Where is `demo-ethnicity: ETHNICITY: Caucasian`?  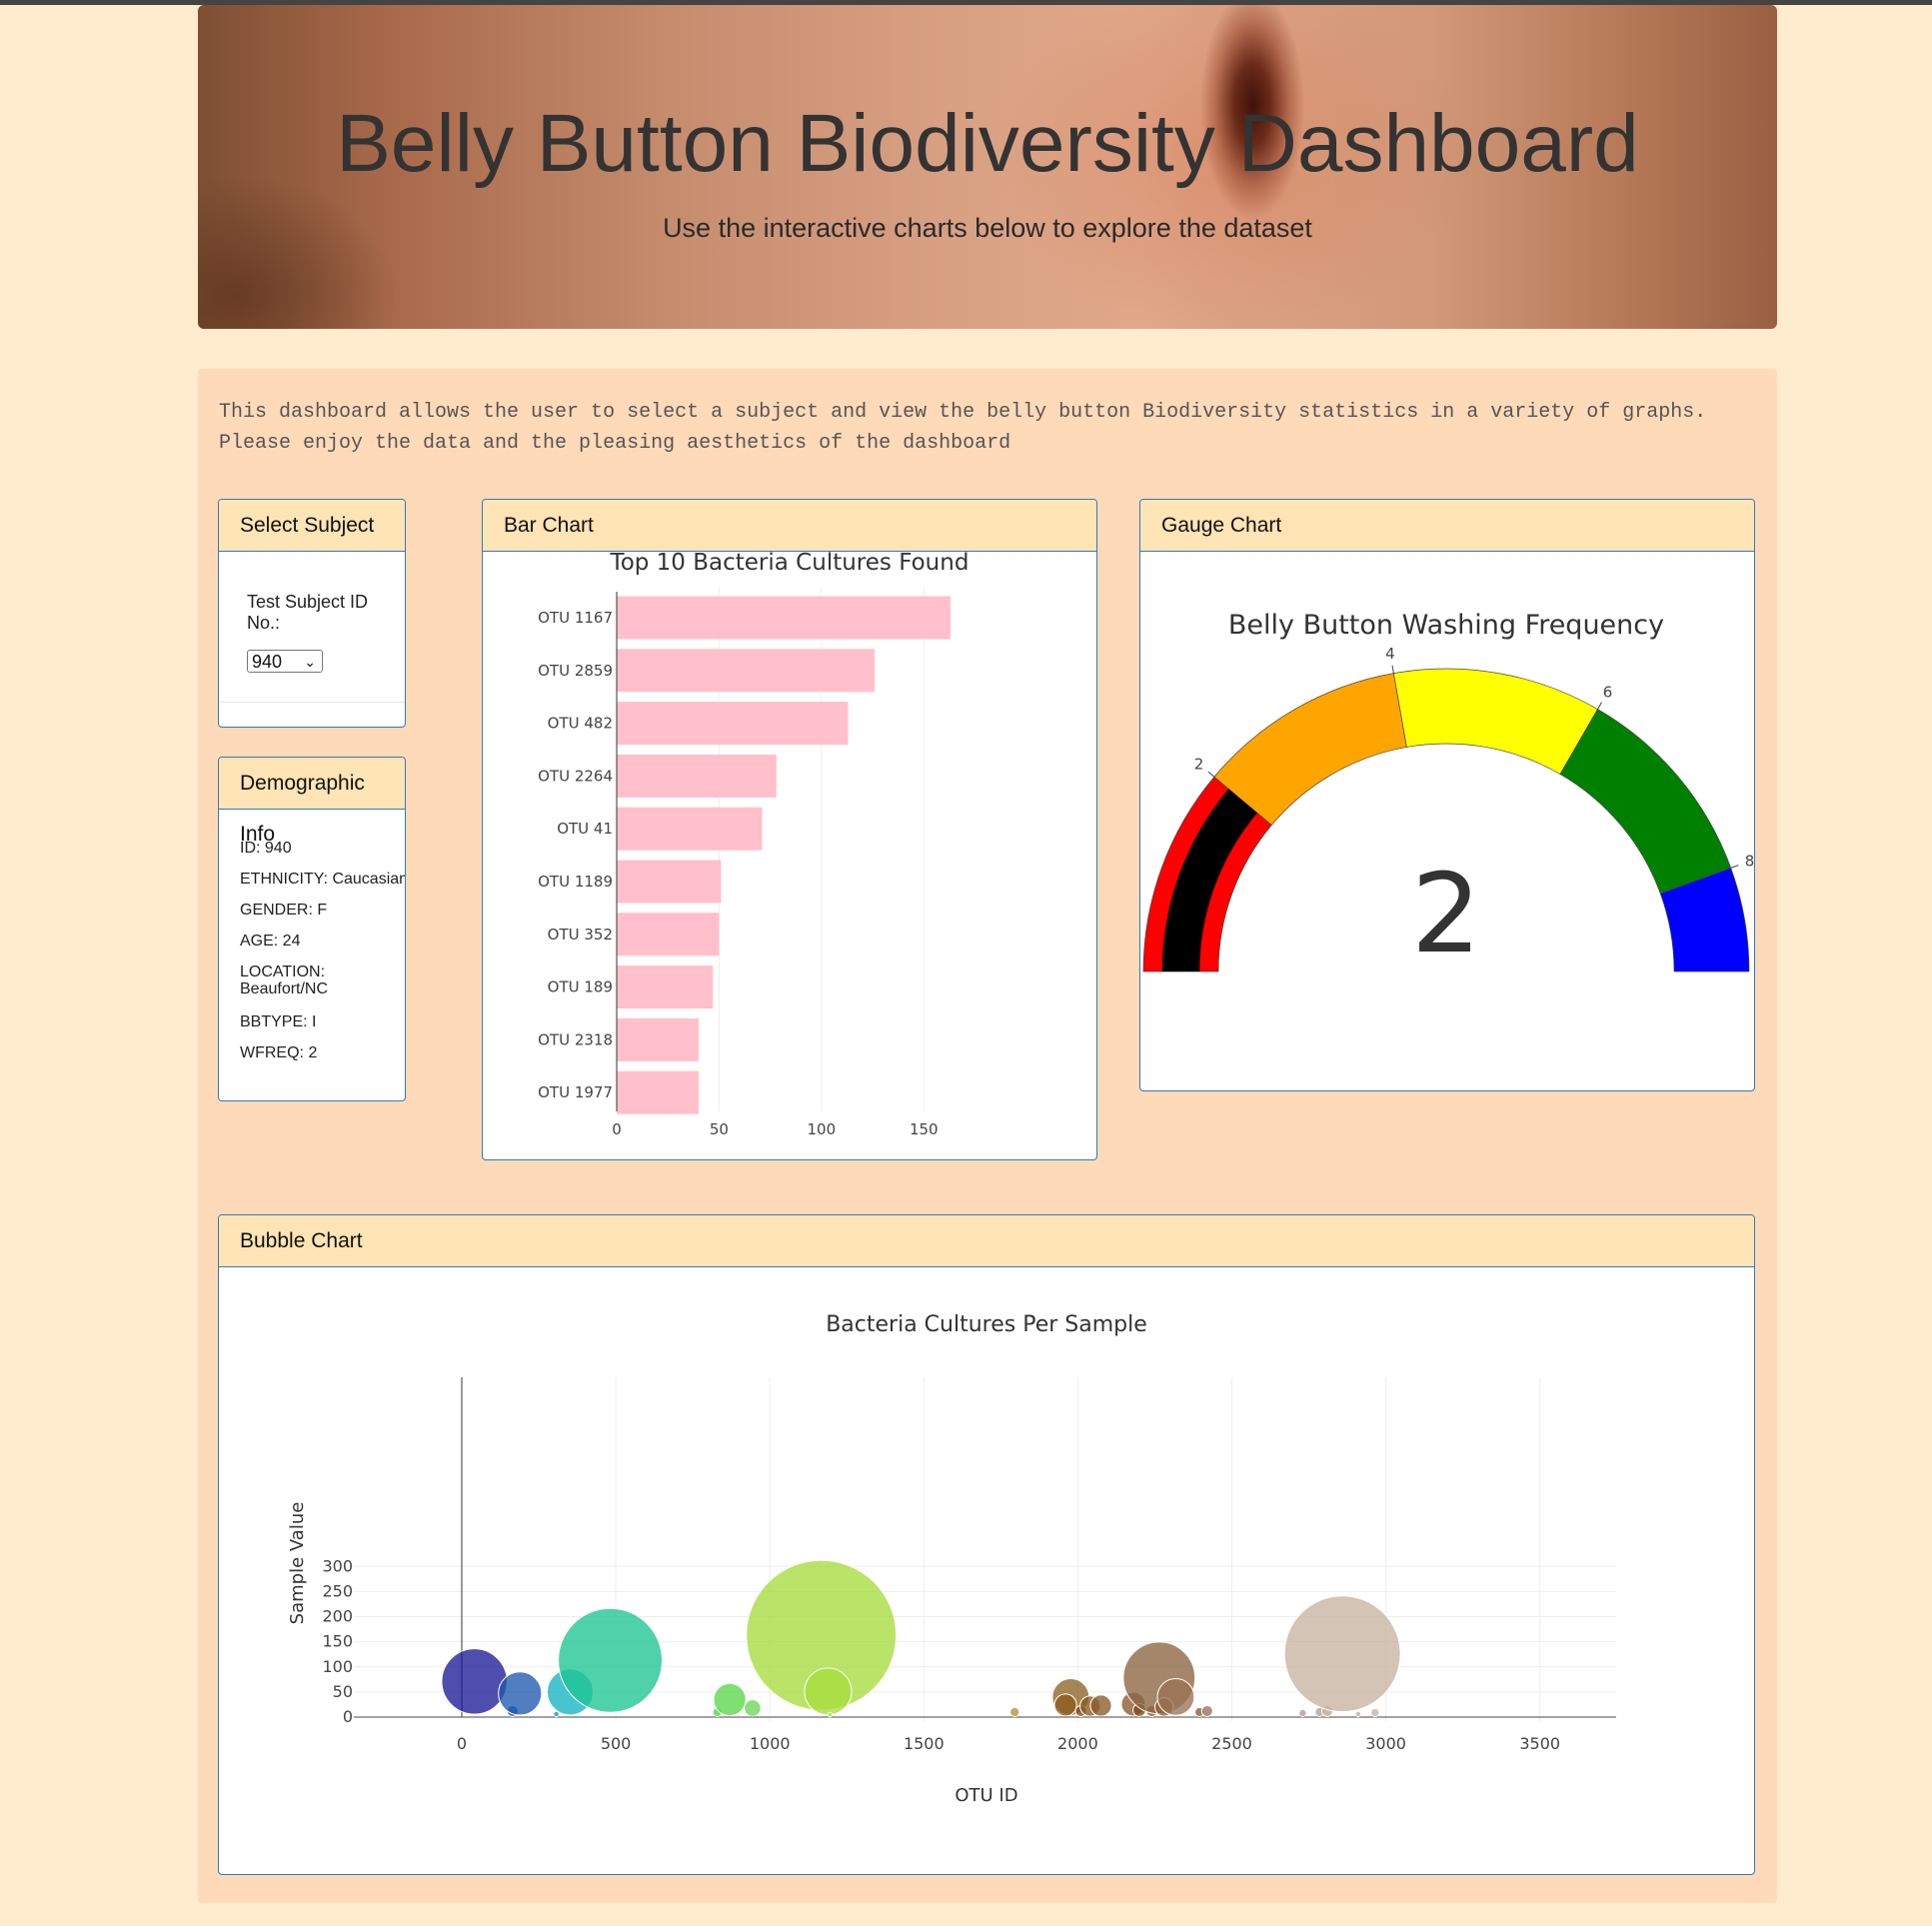 demo-ethnicity: ETHNICITY: Caucasian is located at coordinates (323, 879).